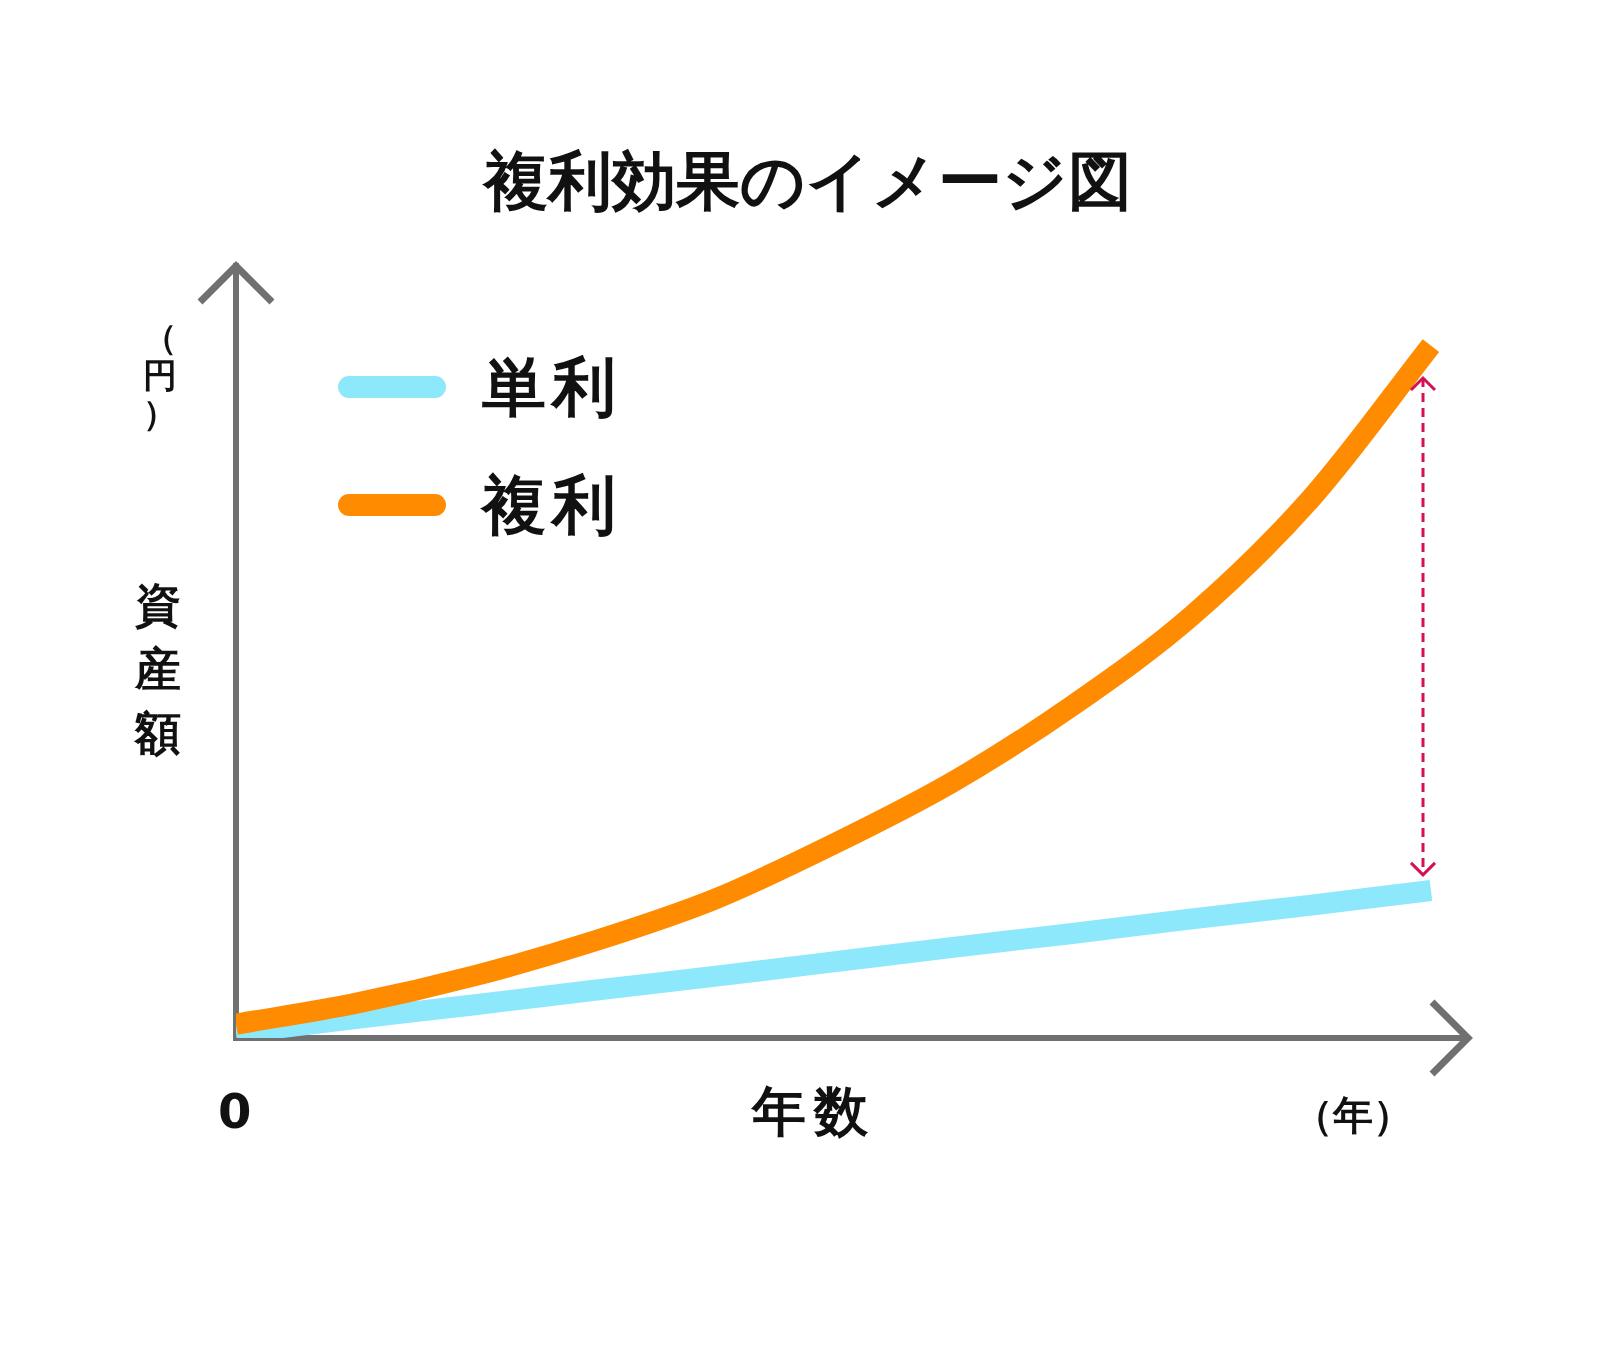 The image size is (1600, 1355). What do you see at coordinates (807, 181) in the screenshot?
I see `chart-title: 複利効果のイメージ図` at bounding box center [807, 181].